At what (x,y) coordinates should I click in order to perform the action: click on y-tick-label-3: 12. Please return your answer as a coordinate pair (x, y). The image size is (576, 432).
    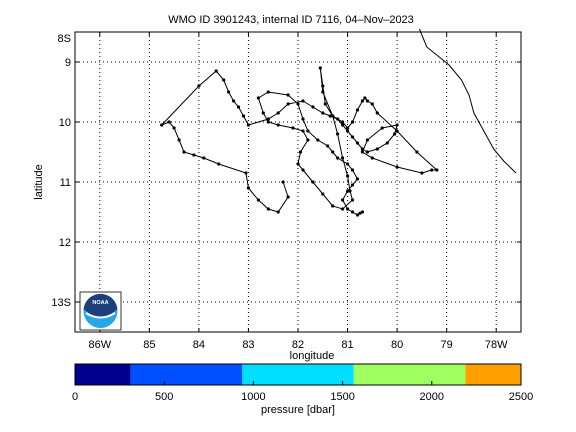
    Looking at the image, I should click on (65, 243).